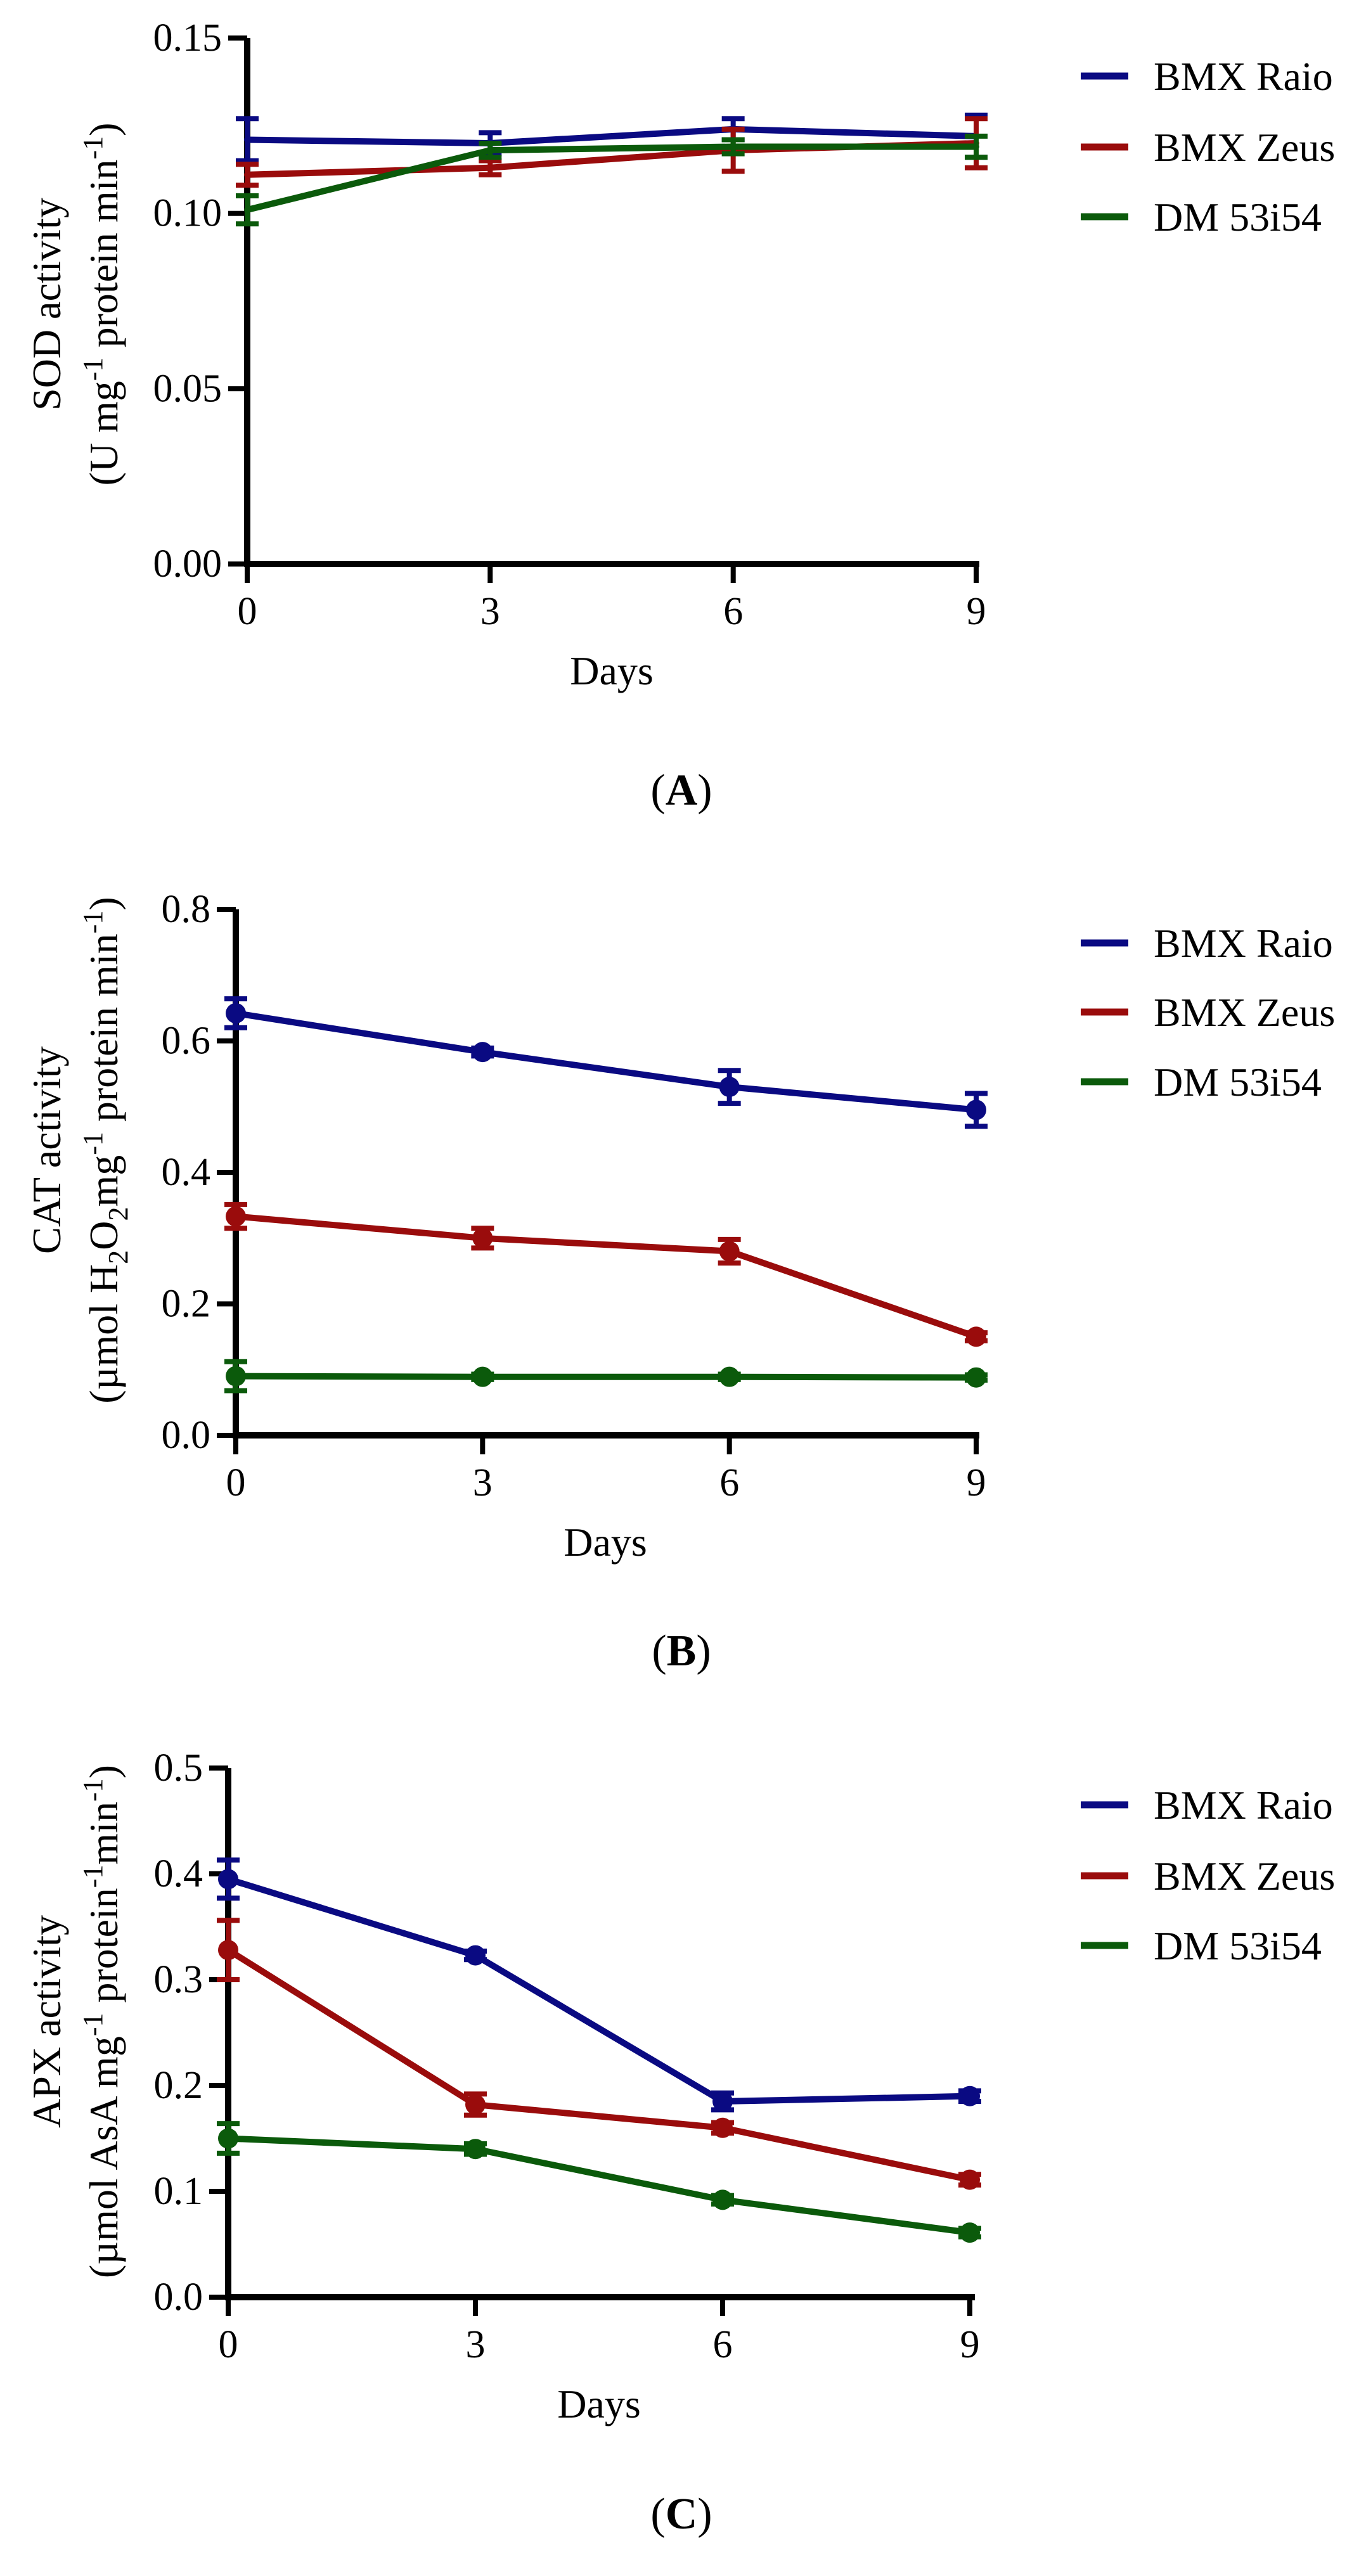 The image size is (1366, 2576). Describe the element at coordinates (199, 1435) in the screenshot. I see `ytick-b-0: 0.0` at that location.